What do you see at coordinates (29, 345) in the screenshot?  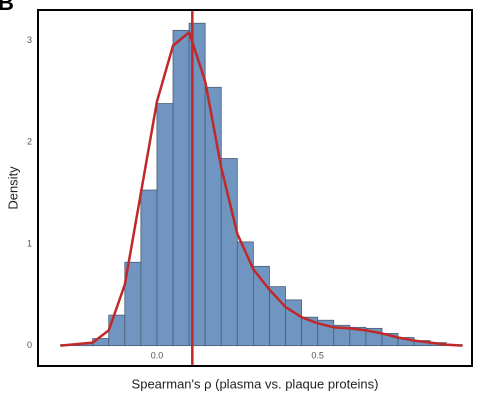 I see `y-tick-label: 0` at bounding box center [29, 345].